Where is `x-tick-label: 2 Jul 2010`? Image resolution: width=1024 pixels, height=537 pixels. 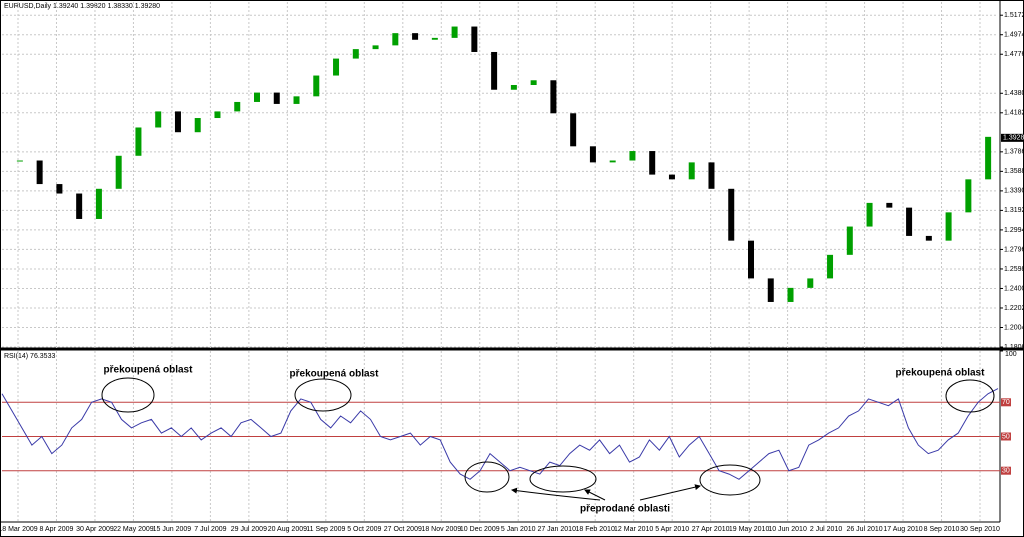 x-tick-label: 2 Jul 2010 is located at coordinates (826, 529).